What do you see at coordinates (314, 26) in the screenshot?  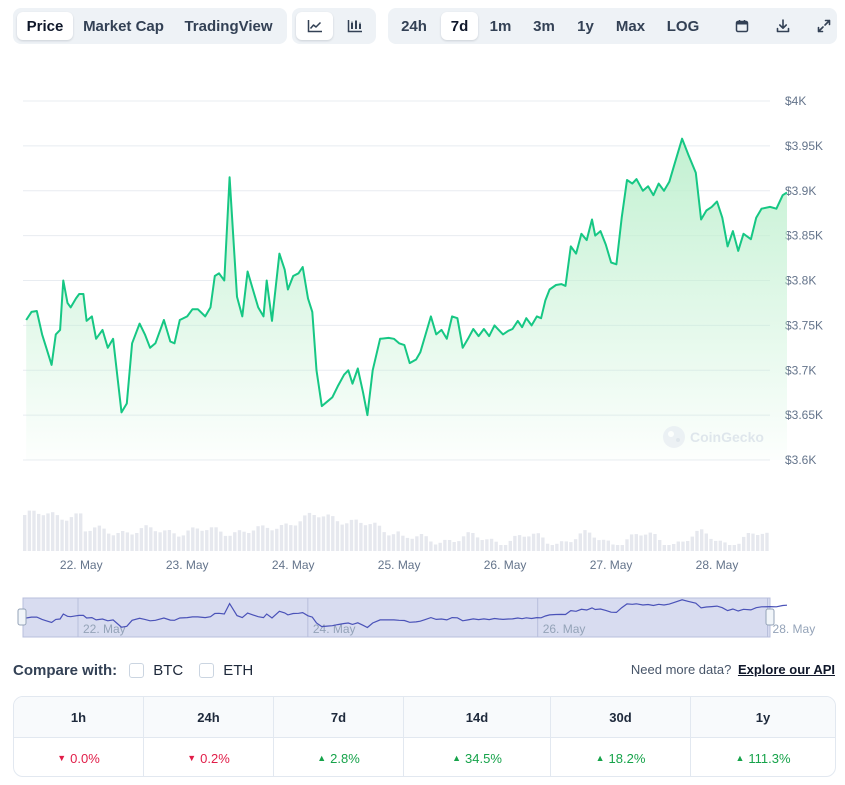 I see `line-chart-button` at bounding box center [314, 26].